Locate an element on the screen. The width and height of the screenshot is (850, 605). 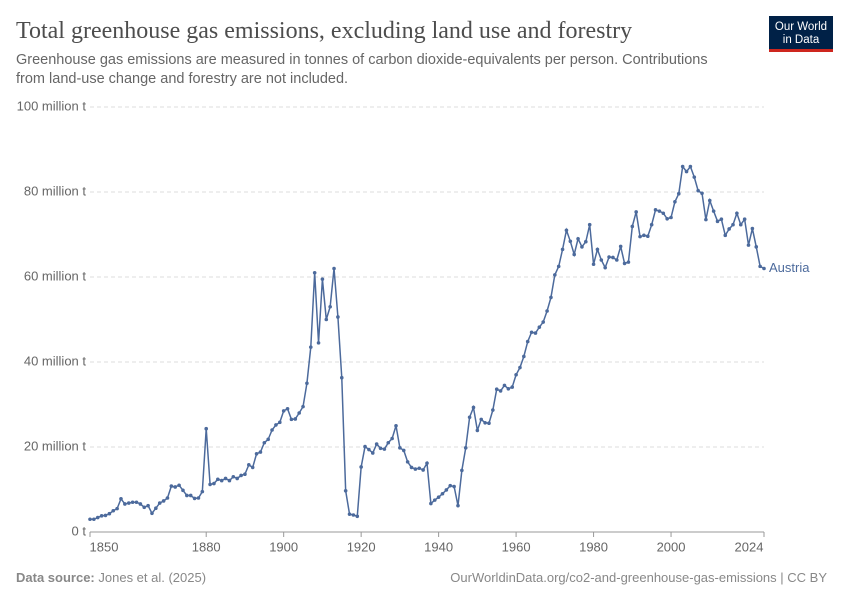
logo-stripe is located at coordinates (801, 50).